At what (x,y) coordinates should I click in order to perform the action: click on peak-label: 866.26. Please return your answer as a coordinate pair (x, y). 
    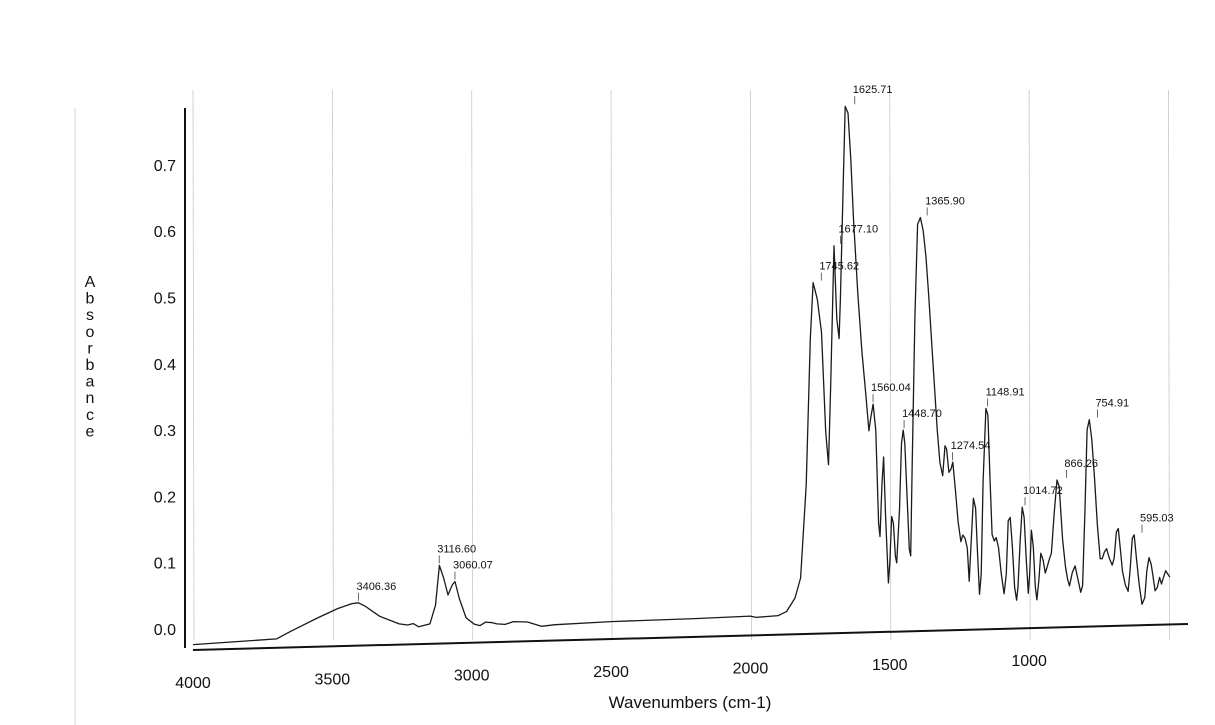
    Looking at the image, I should click on (1081, 464).